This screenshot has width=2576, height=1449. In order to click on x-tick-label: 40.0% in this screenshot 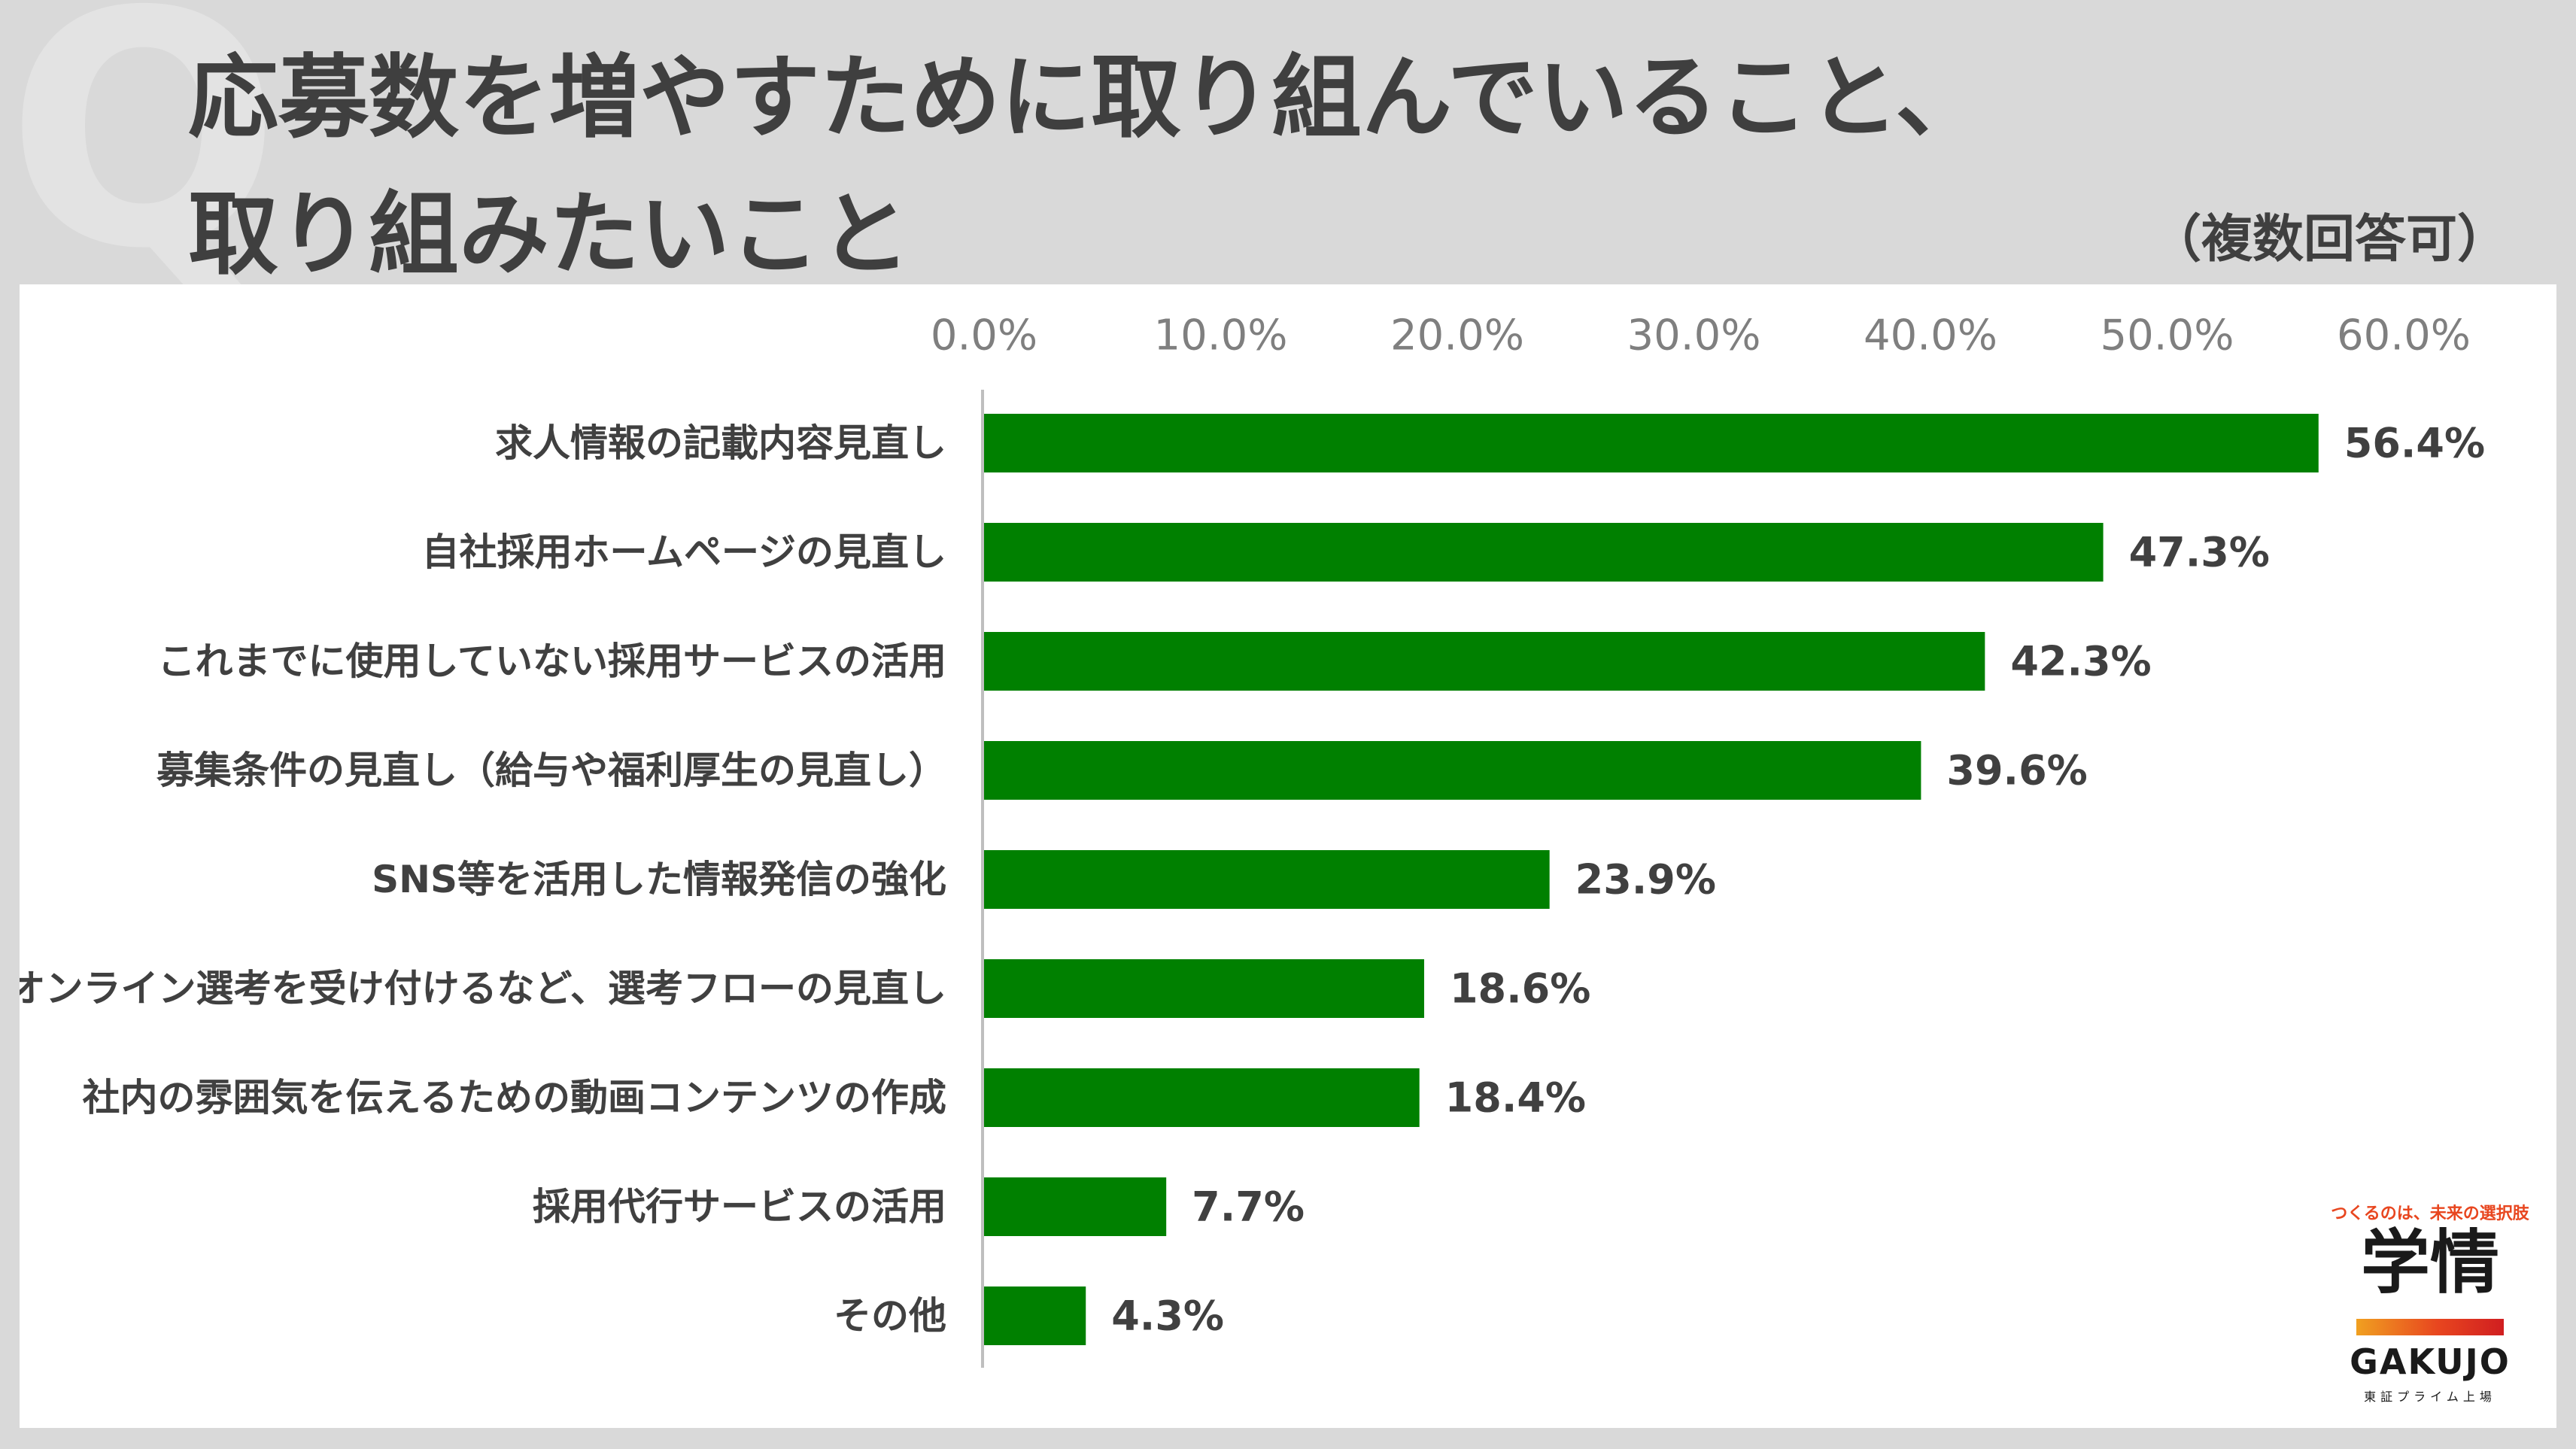, I will do `click(1931, 336)`.